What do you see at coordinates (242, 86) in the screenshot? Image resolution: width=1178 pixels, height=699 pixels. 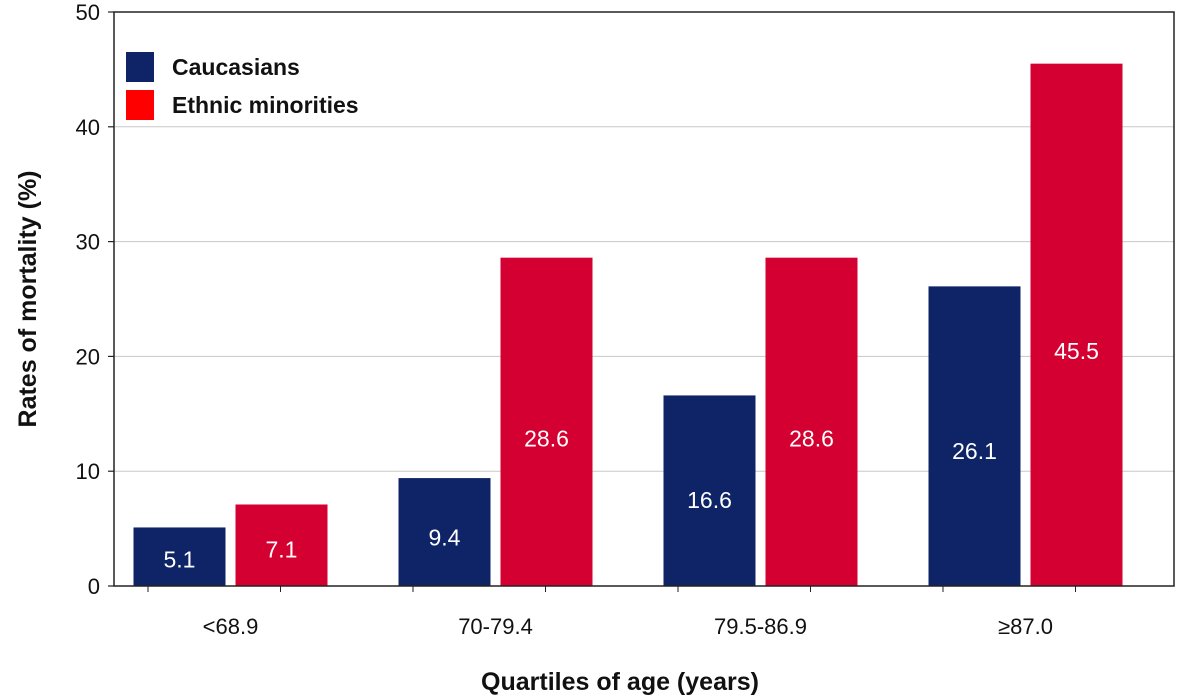 I see `legend: Caucasians Ethnic minorities` at bounding box center [242, 86].